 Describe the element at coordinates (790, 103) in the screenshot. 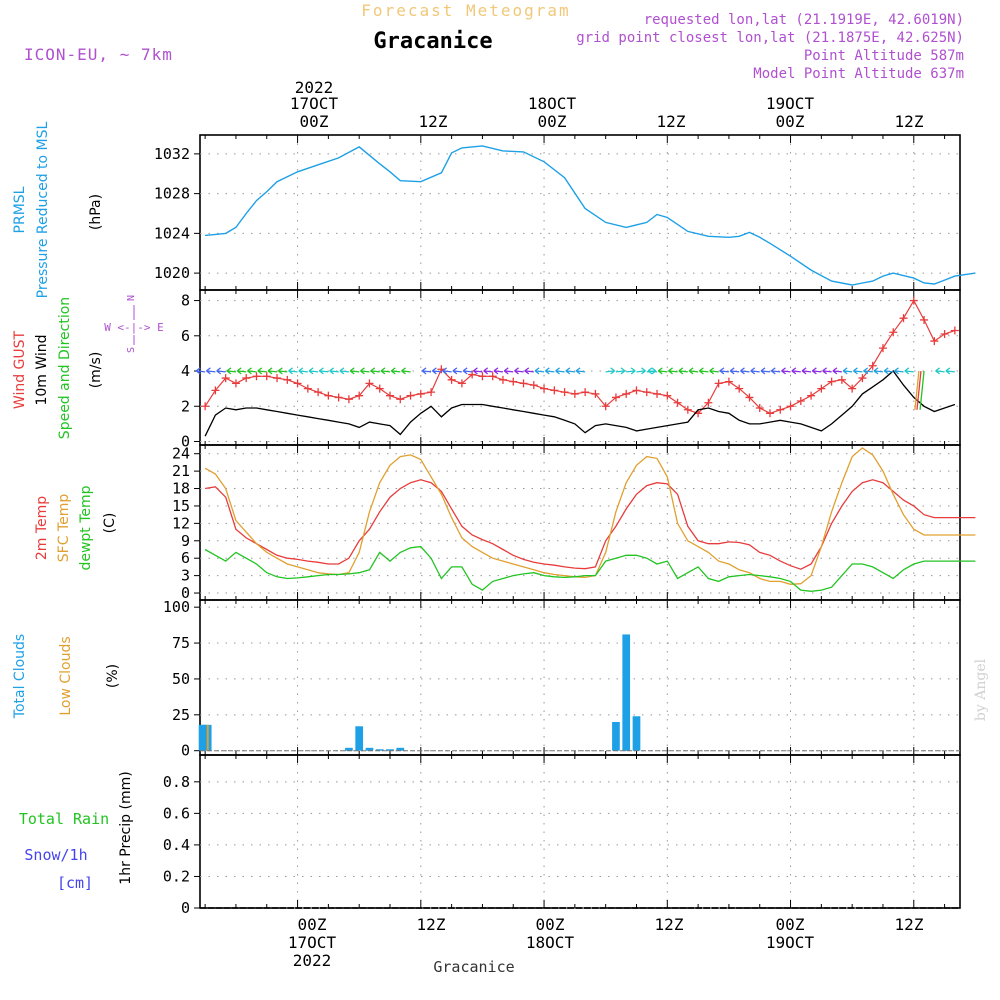

I see `top-day-3: 19OCT` at that location.